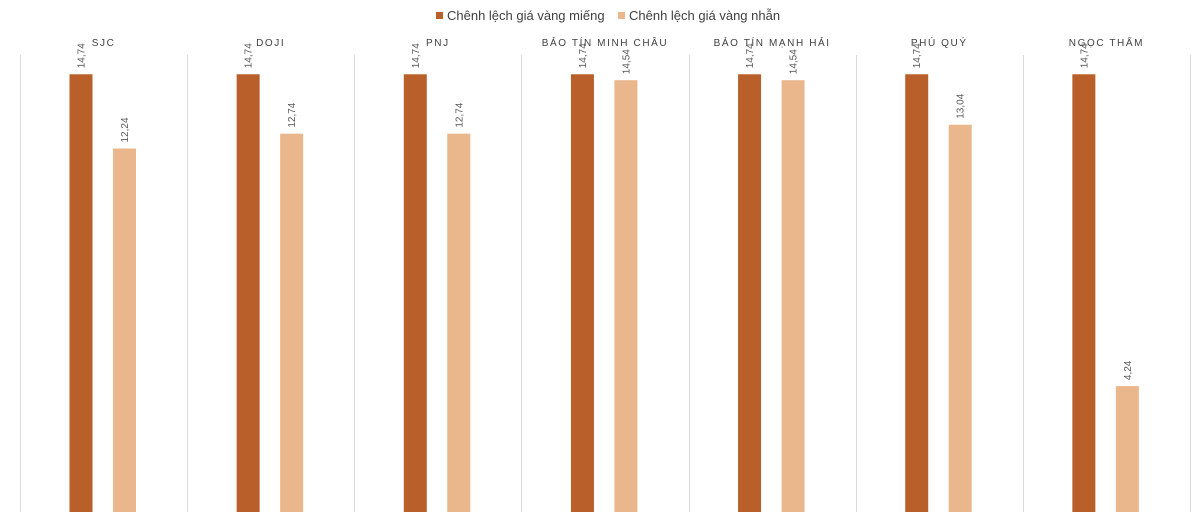 The image size is (1200, 512). What do you see at coordinates (1128, 370) in the screenshot?
I see `data-label: 4,24` at bounding box center [1128, 370].